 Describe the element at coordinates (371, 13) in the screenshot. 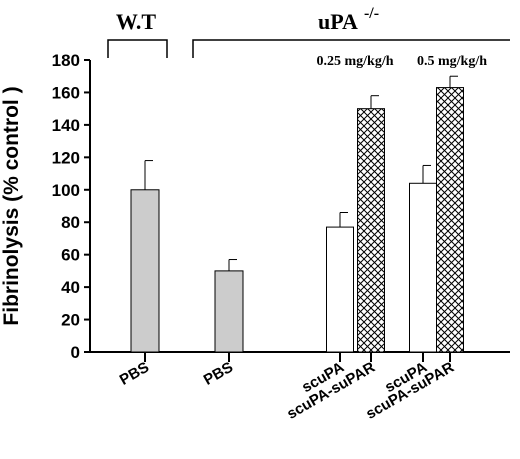

I see `group-label-upa-superscript: -/-` at that location.